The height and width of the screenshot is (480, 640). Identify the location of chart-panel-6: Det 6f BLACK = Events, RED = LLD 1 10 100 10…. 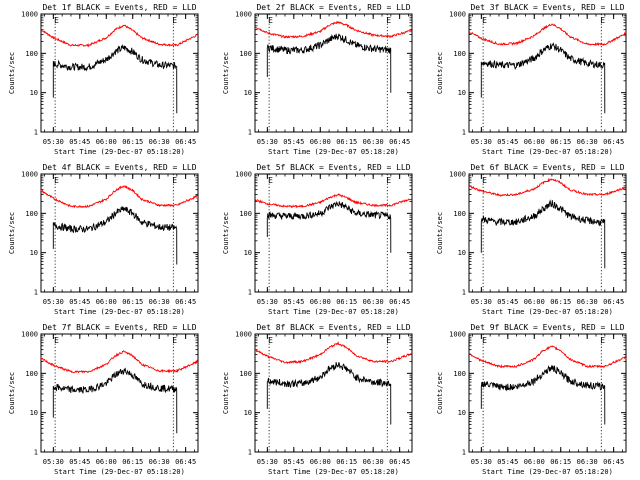
(531, 239).